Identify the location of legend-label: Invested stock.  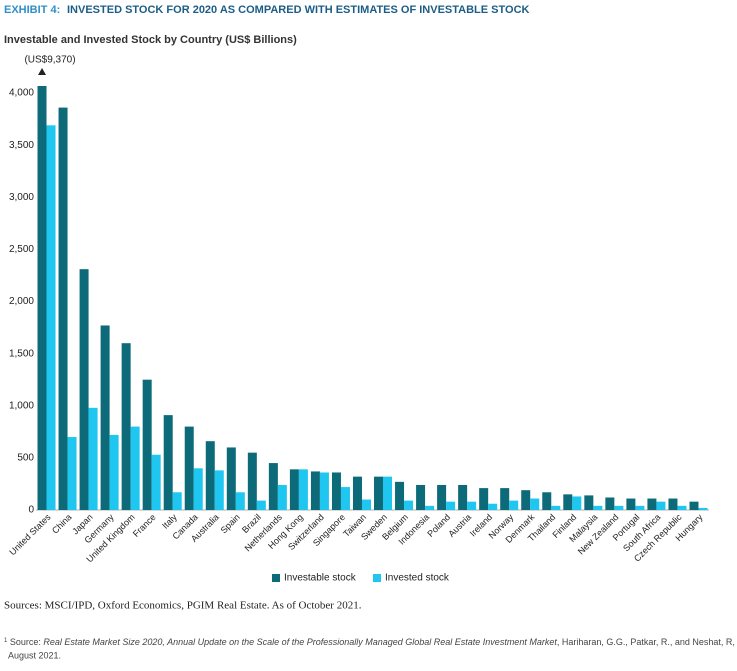
(417, 578).